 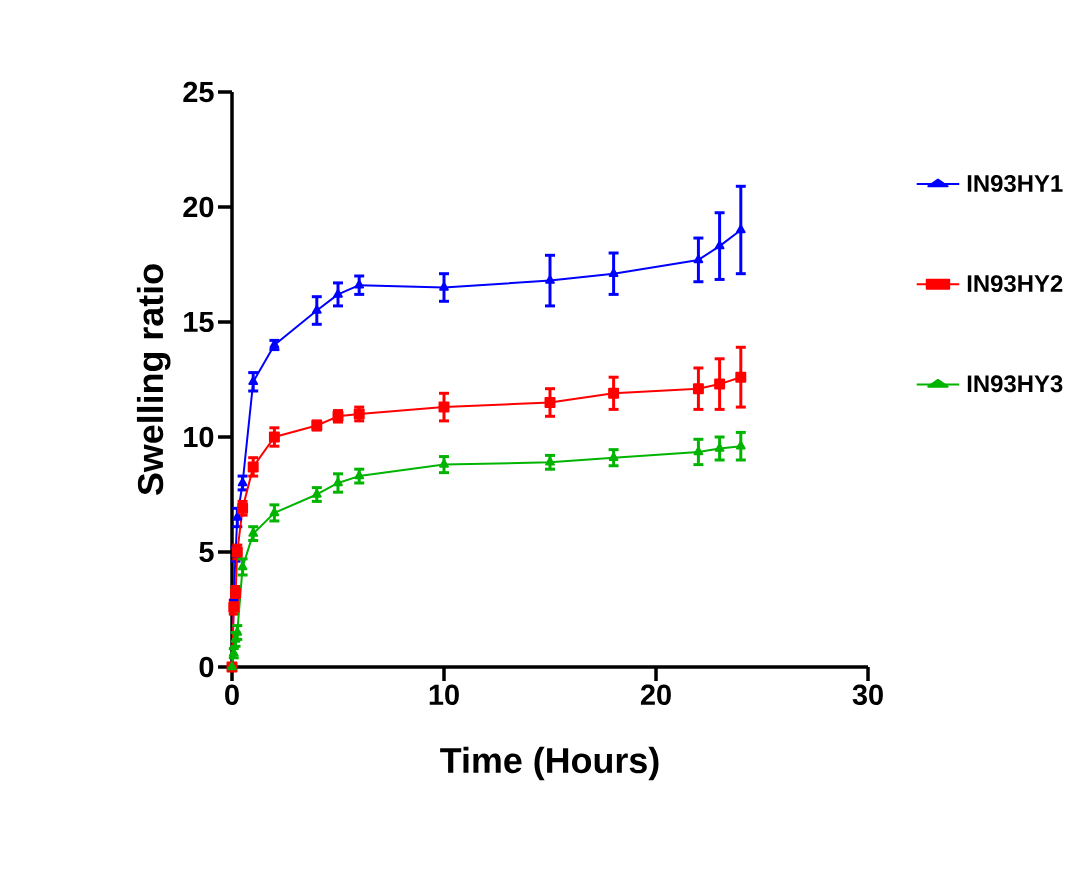 I want to click on y-tick-label: 25, so click(x=198, y=92).